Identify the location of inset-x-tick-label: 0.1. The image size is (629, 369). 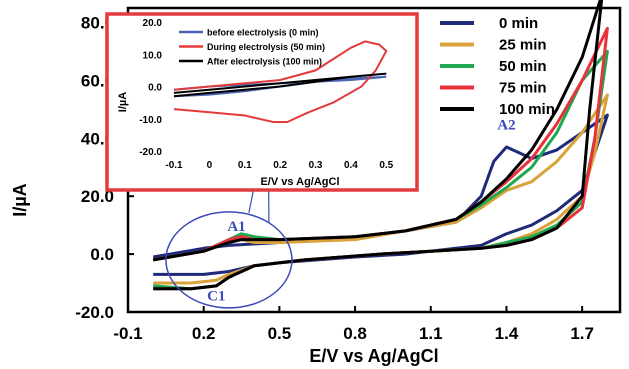
(245, 165).